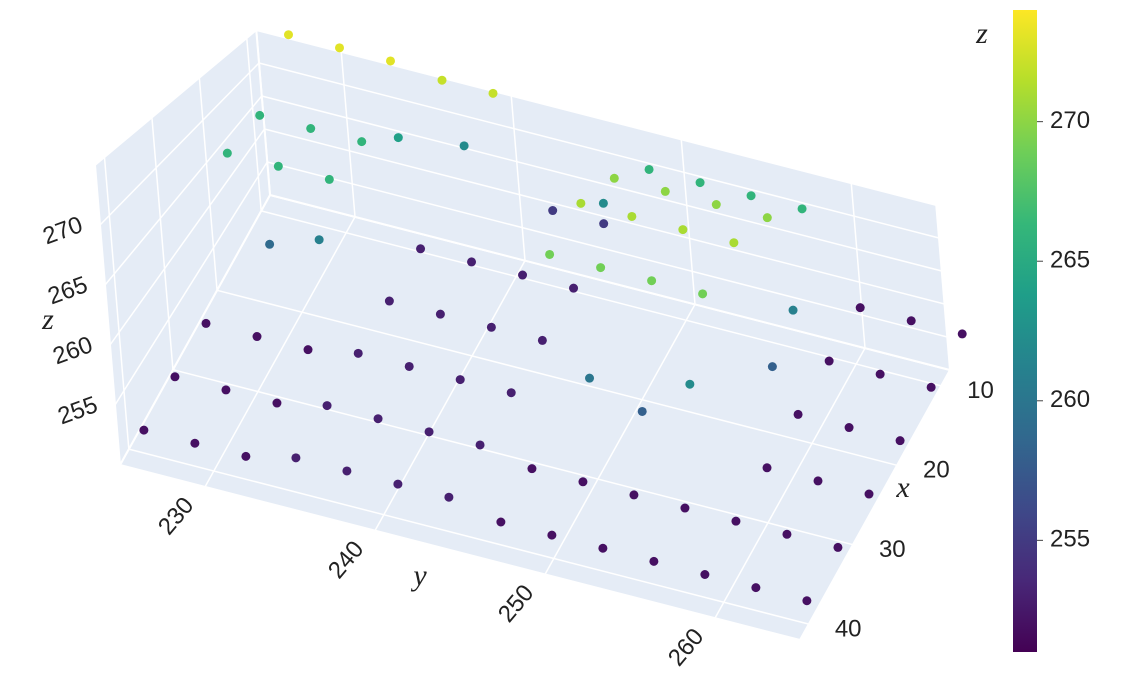 This screenshot has width=1137, height=686. Describe the element at coordinates (516, 604) in the screenshot. I see `y-tick-label: 250` at that location.